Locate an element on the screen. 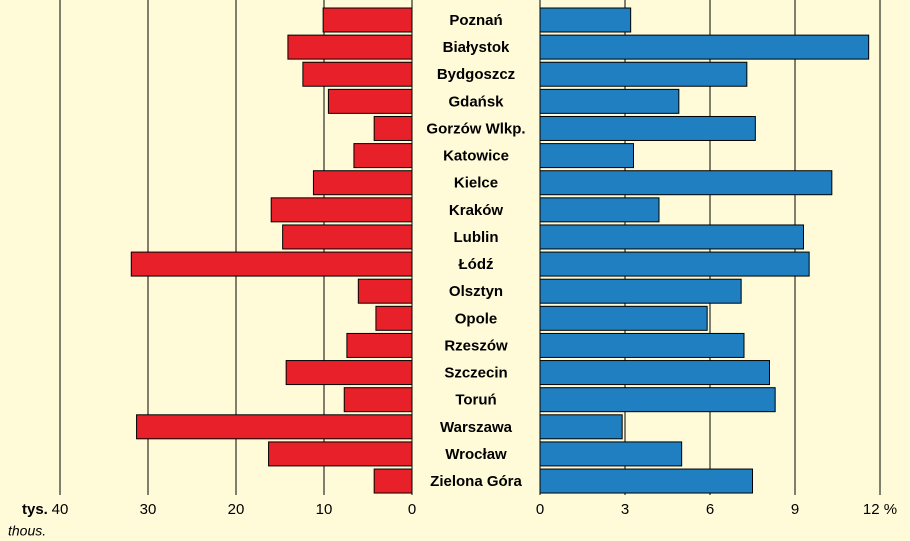  category-label: Toruń is located at coordinates (475, 400).